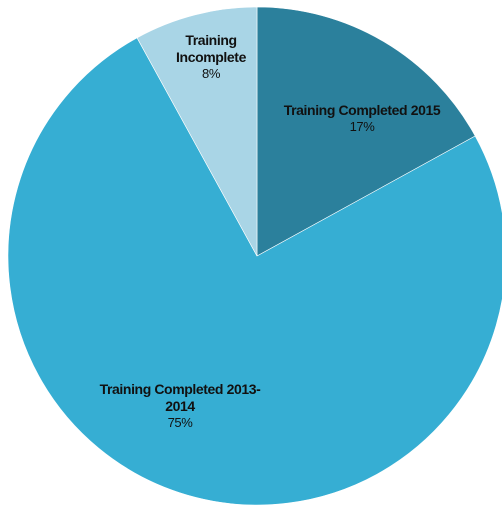 This screenshot has width=502, height=506. I want to click on category-label: Training Incomplete, so click(211, 48).